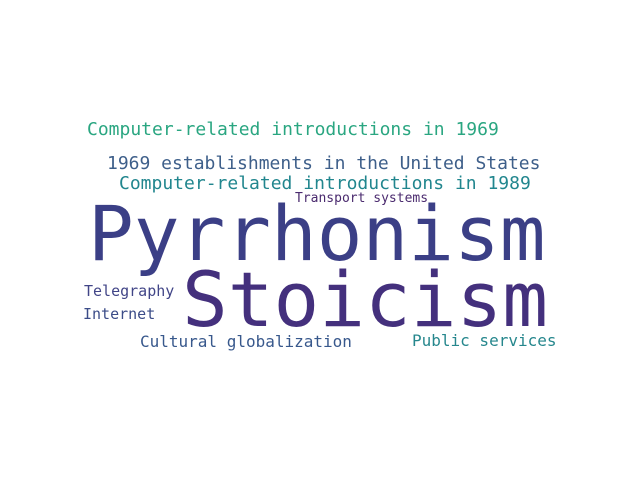  What do you see at coordinates (484, 340) in the screenshot?
I see `word-public-services: Public services` at bounding box center [484, 340].